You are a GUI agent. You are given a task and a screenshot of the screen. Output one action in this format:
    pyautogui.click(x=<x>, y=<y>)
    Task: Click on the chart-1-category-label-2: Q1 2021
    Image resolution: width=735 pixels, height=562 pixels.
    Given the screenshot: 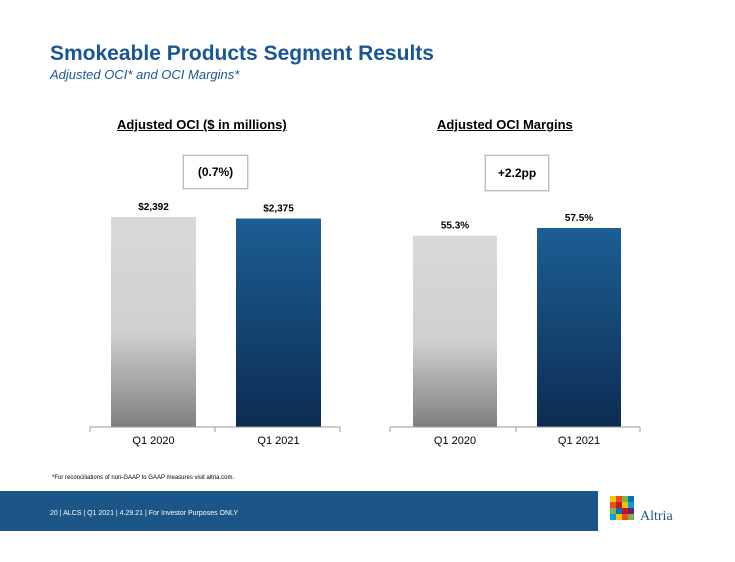 What is the action you would take?
    pyautogui.click(x=278, y=441)
    